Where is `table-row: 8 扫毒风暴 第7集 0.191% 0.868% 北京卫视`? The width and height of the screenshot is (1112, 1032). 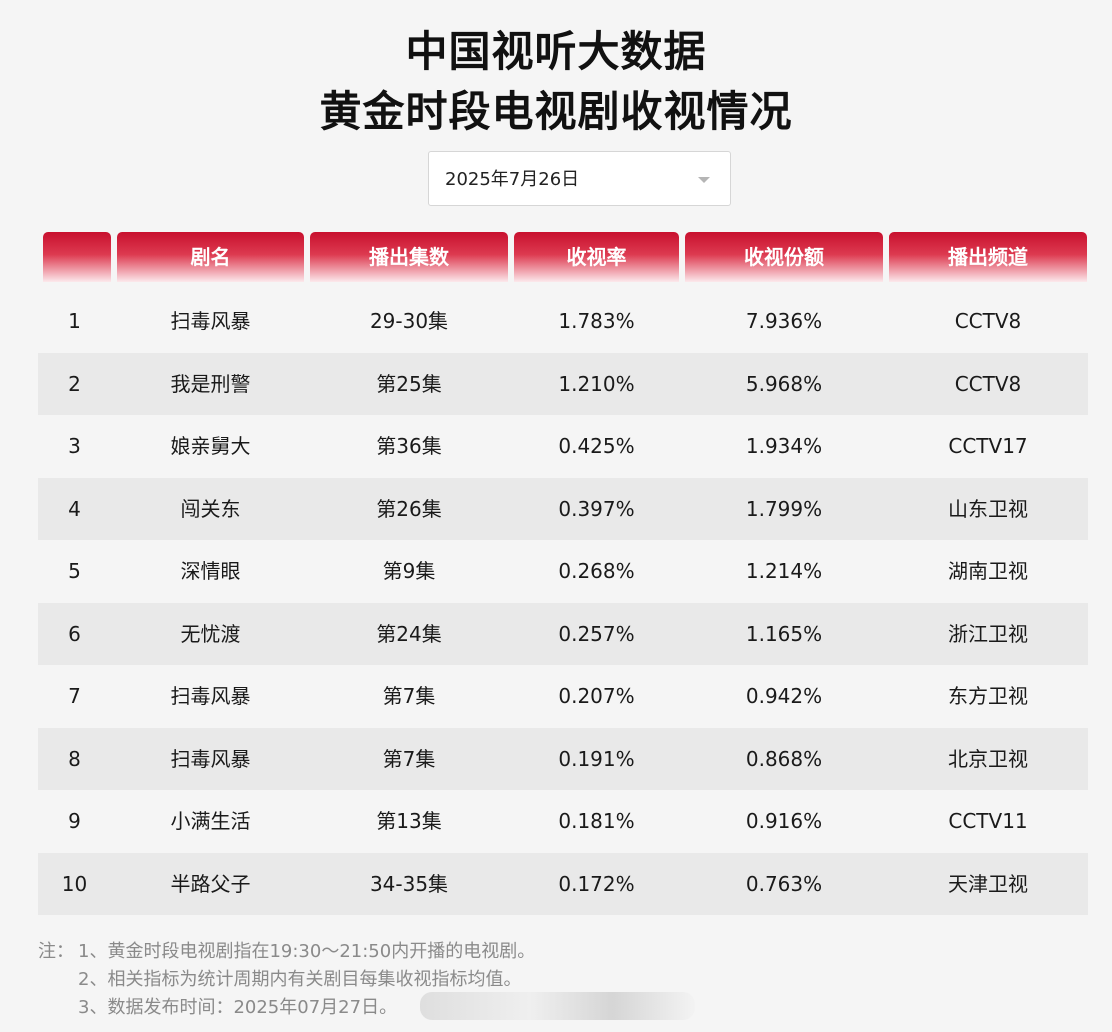 table-row: 8 扫毒风暴 第7集 0.191% 0.868% 北京卫视 is located at coordinates (563, 759).